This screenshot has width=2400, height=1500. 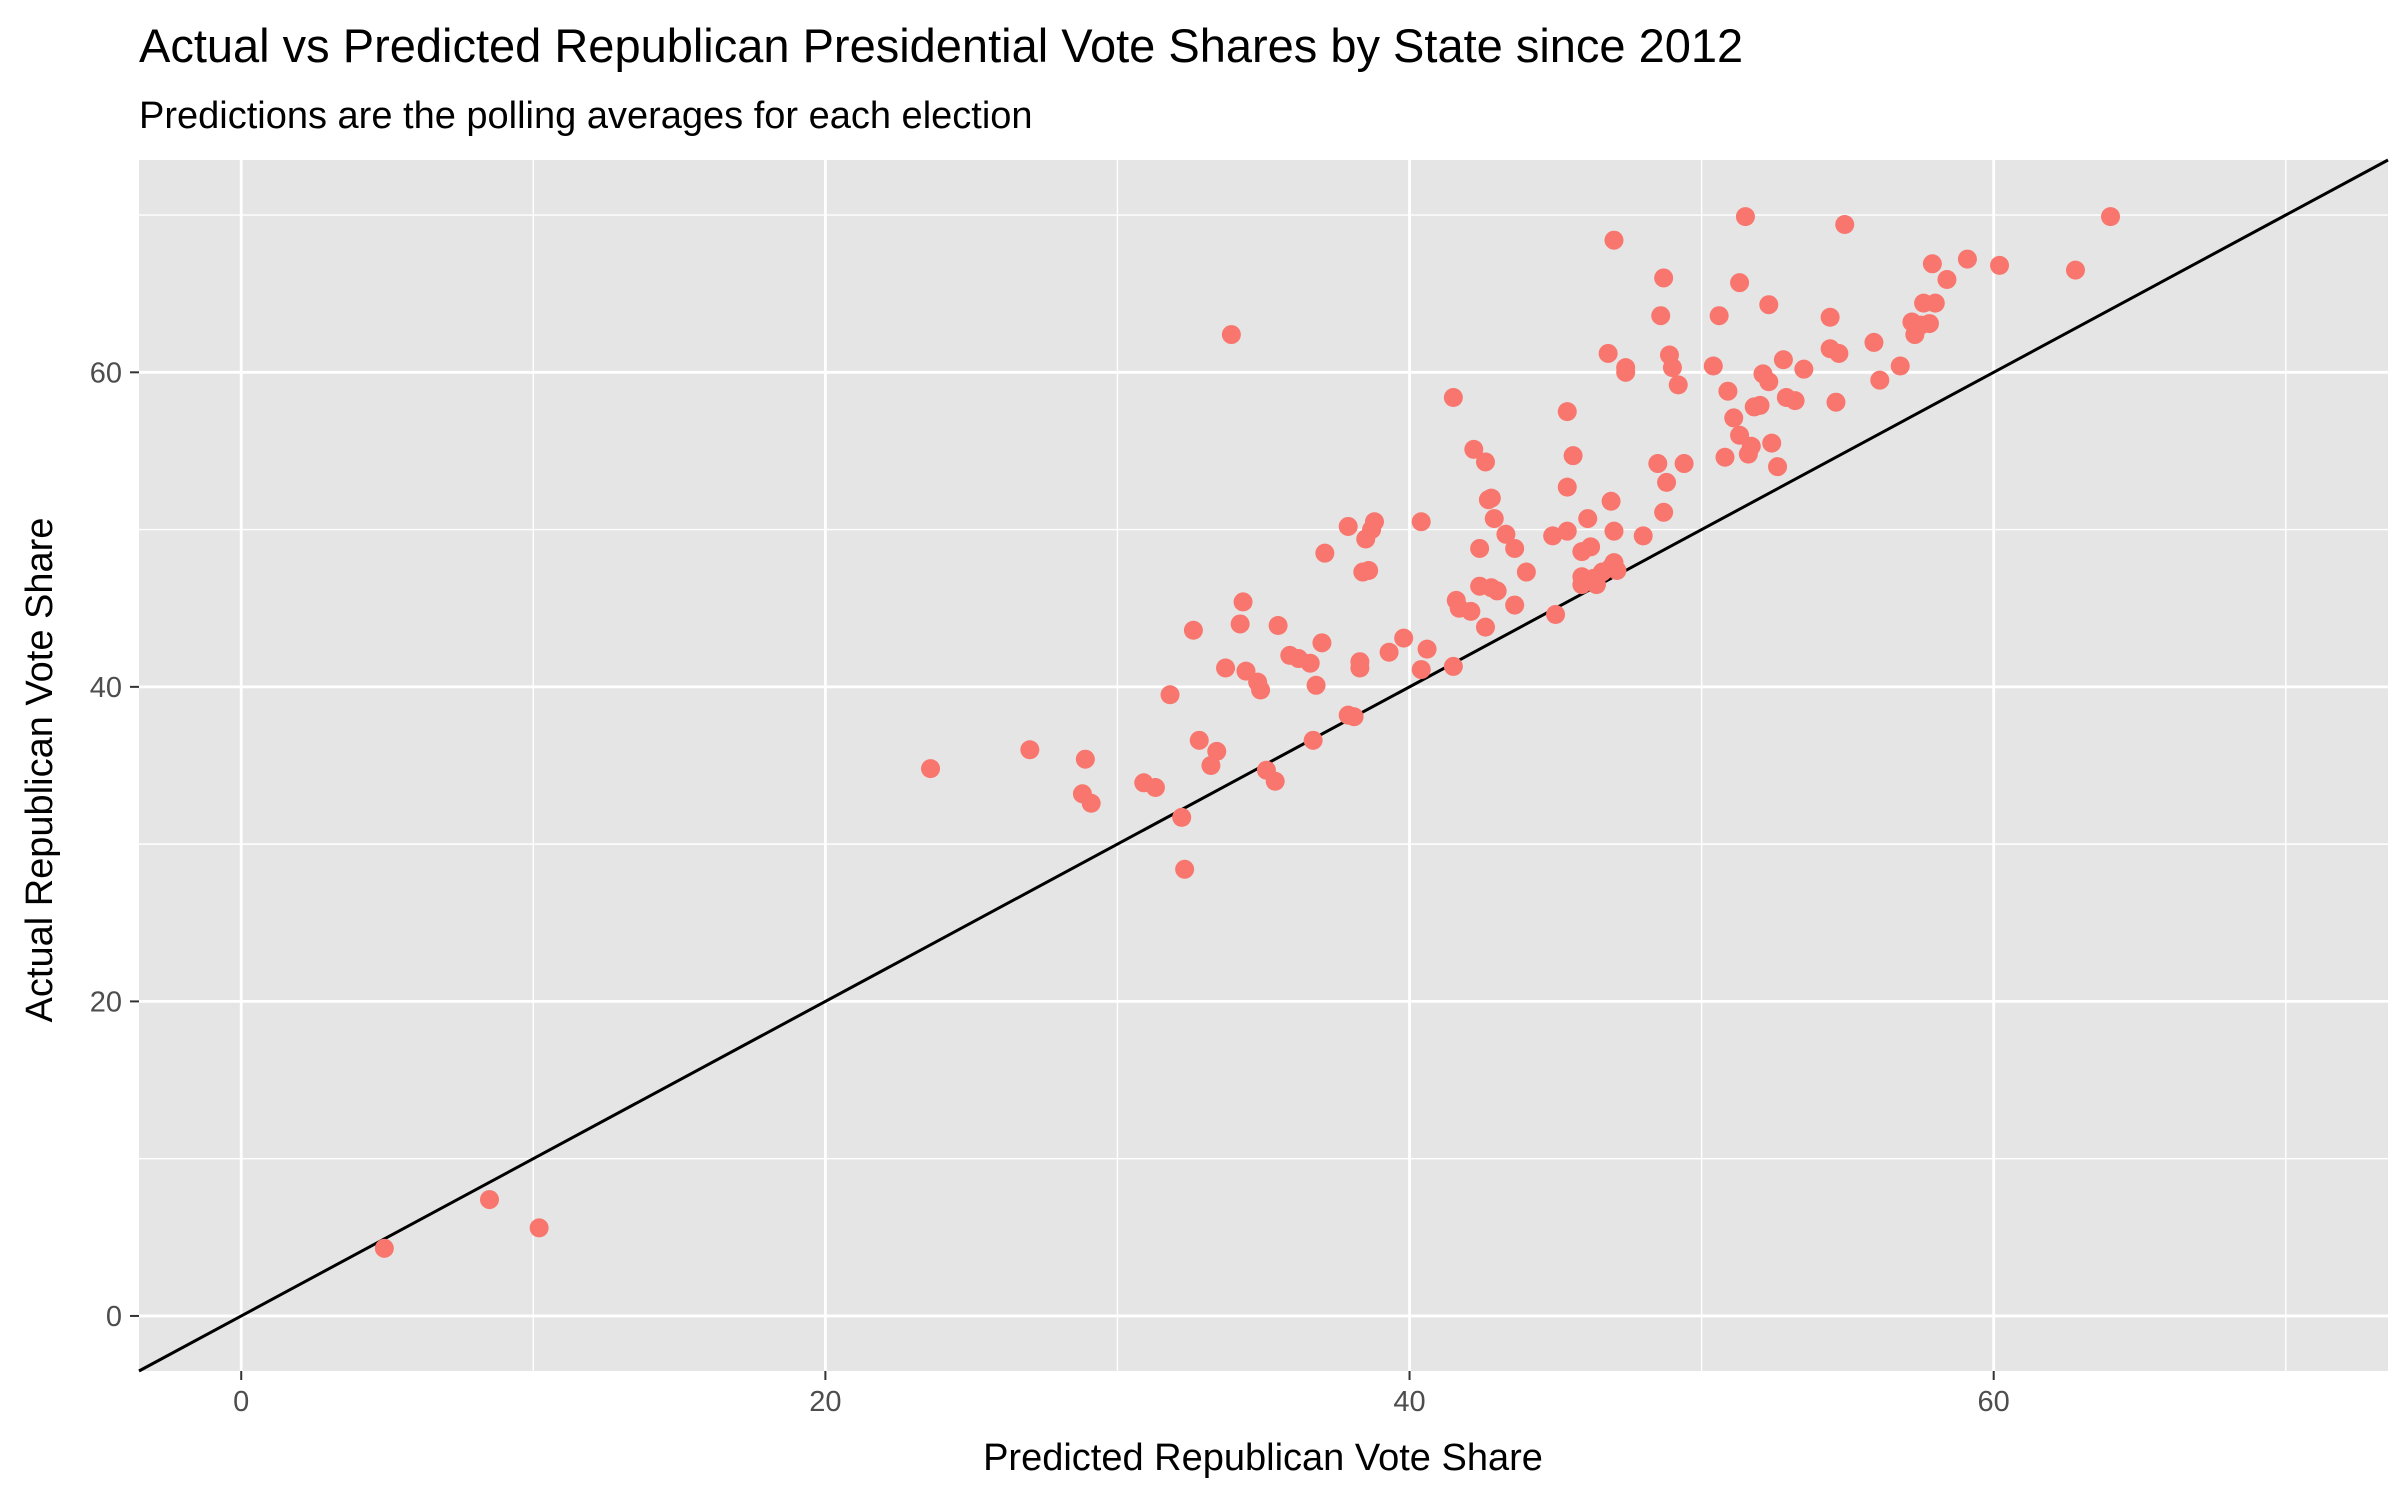 What do you see at coordinates (241, 1402) in the screenshot?
I see `x-tick-label: 0` at bounding box center [241, 1402].